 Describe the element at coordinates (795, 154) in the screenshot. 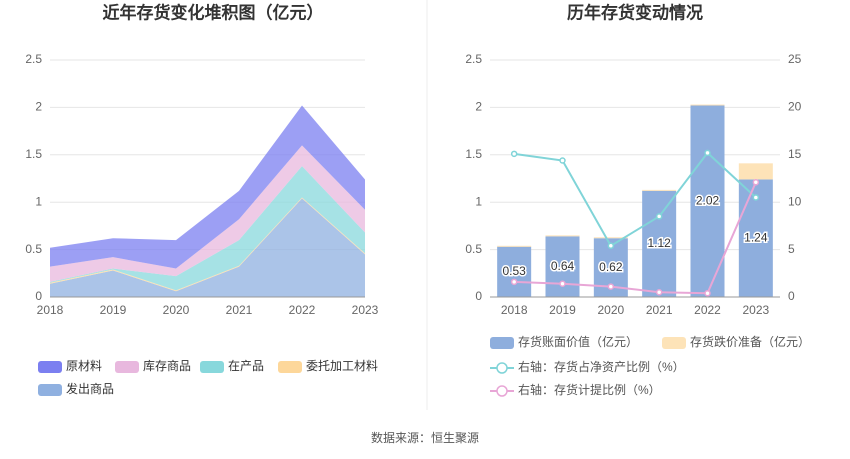

I see `y2-tick-label: 15` at that location.